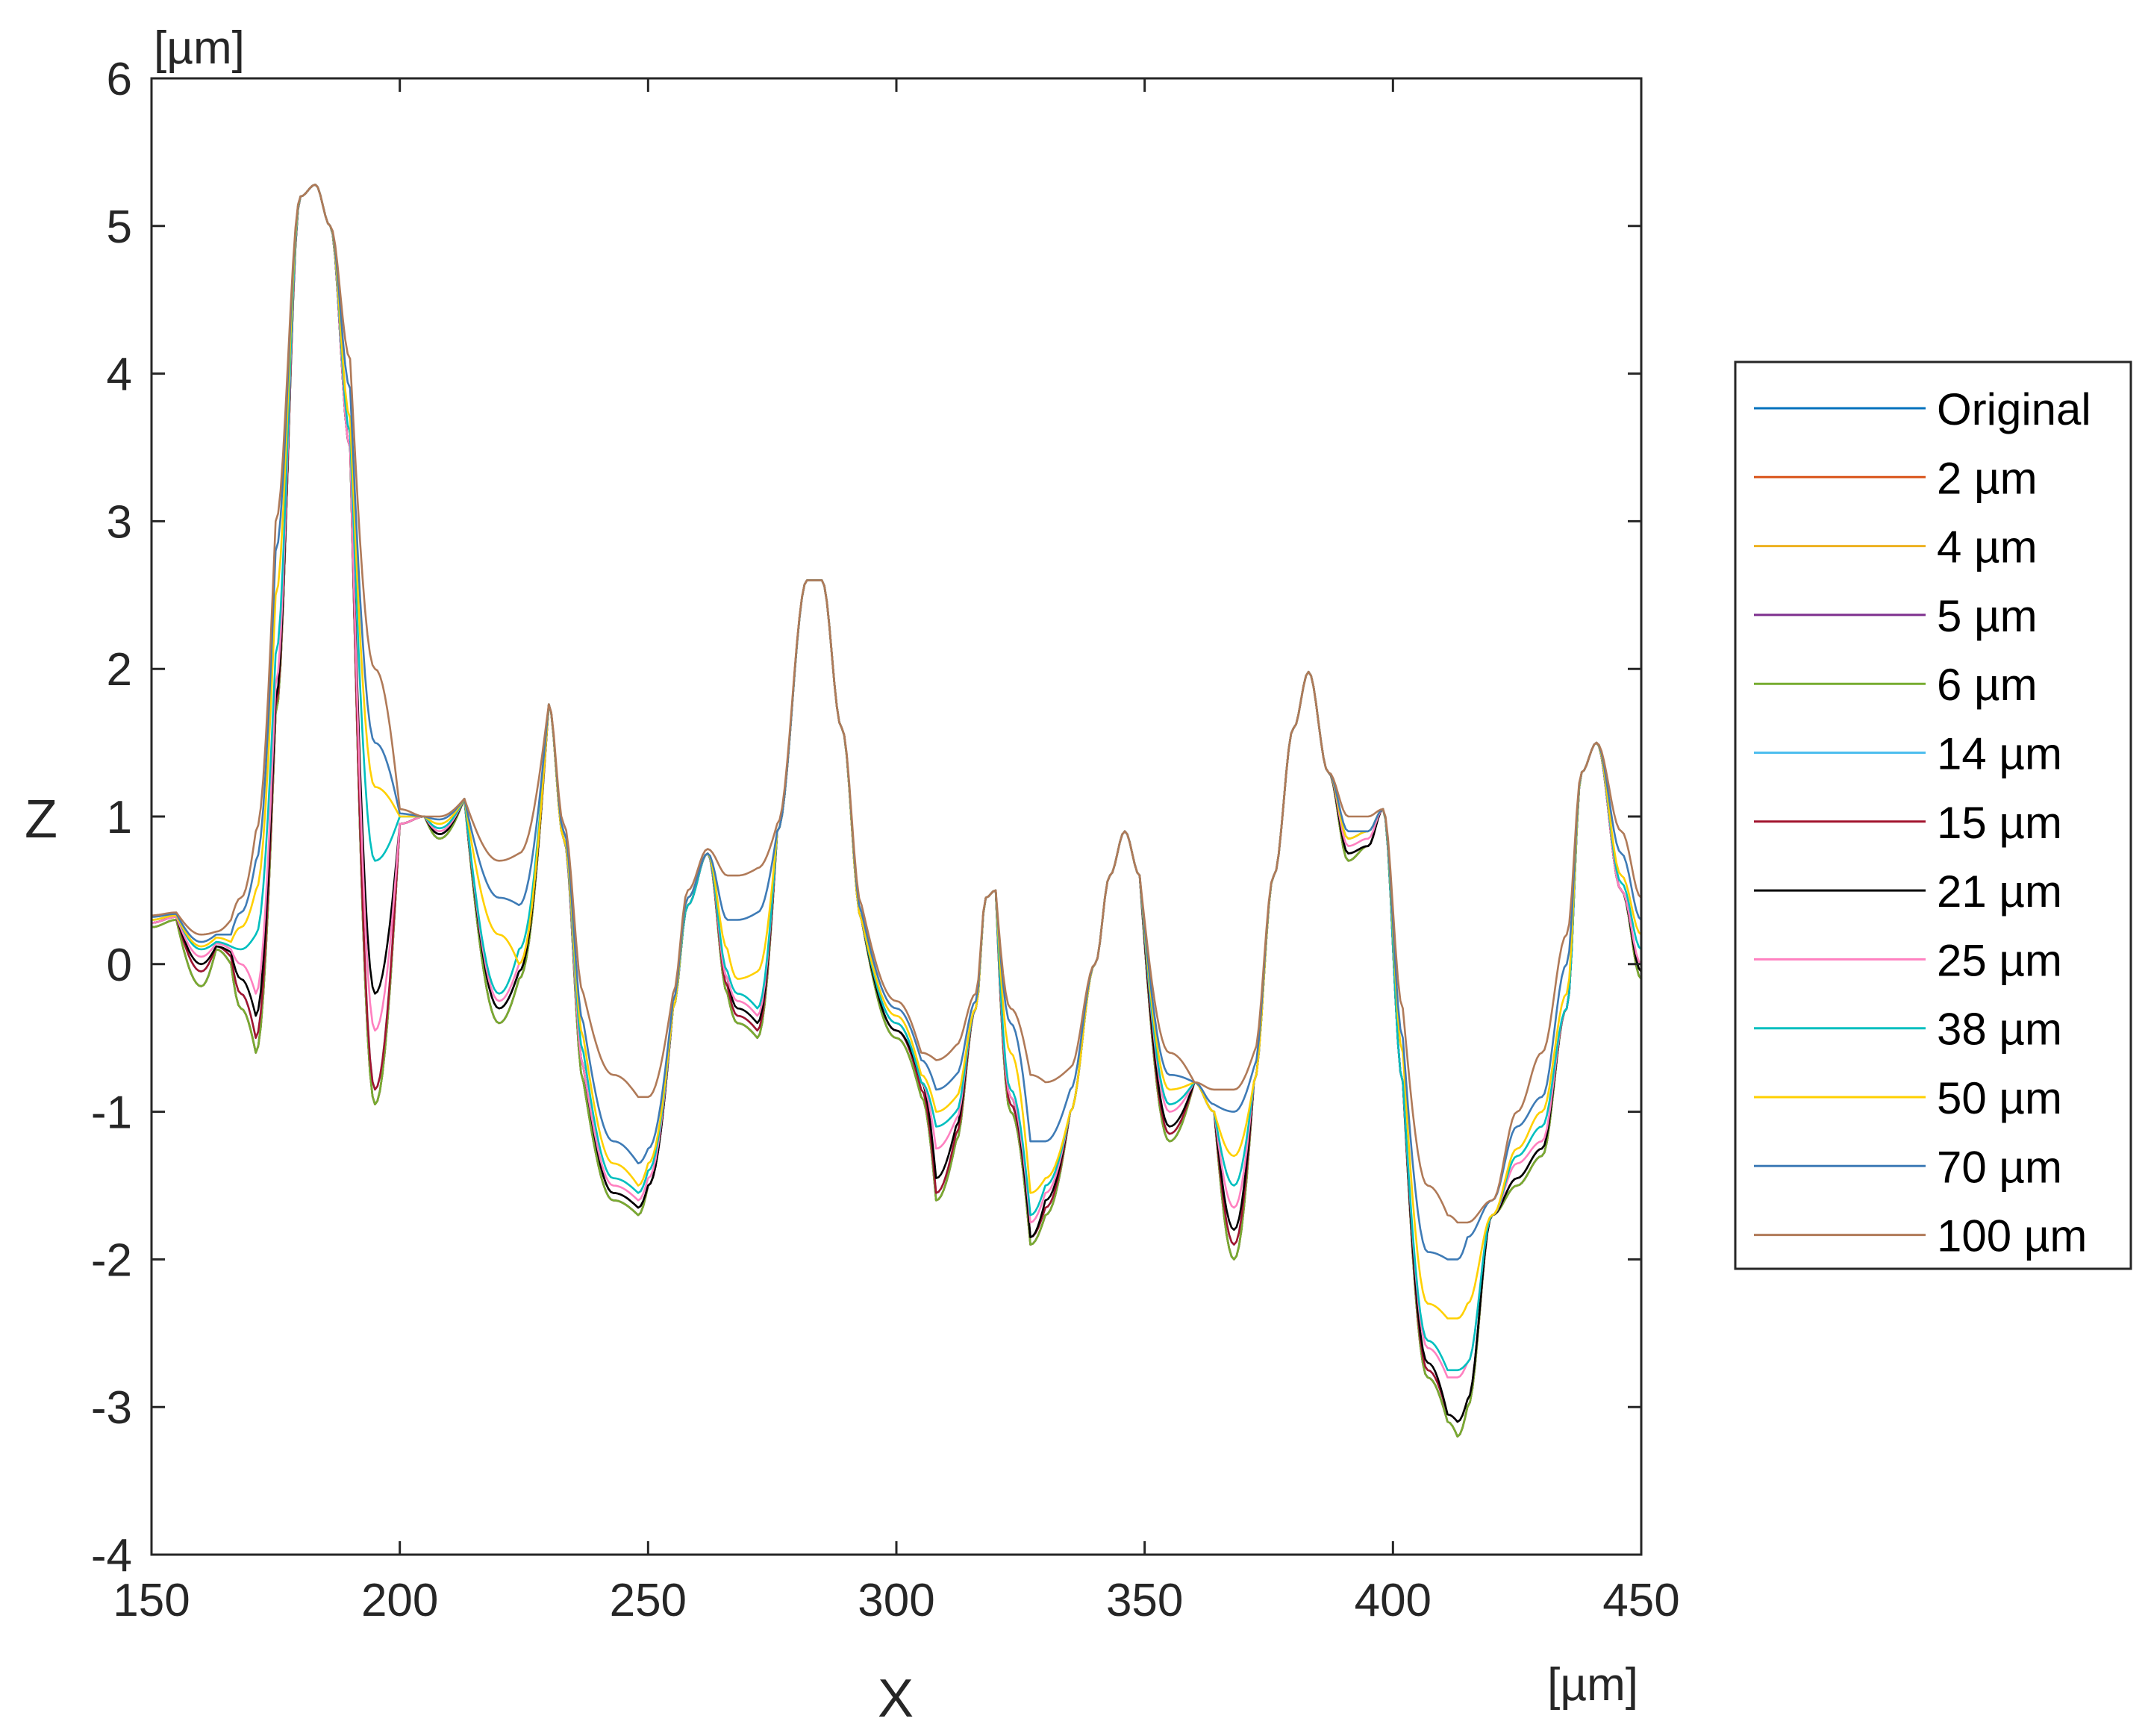  I want to click on x-tick-label: 200, so click(399, 1600).